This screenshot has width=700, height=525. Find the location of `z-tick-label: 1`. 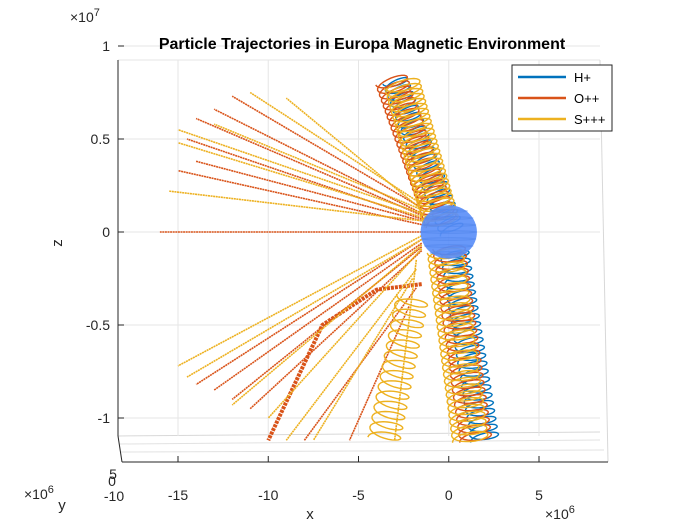

z-tick-label: 1 is located at coordinates (106, 46).